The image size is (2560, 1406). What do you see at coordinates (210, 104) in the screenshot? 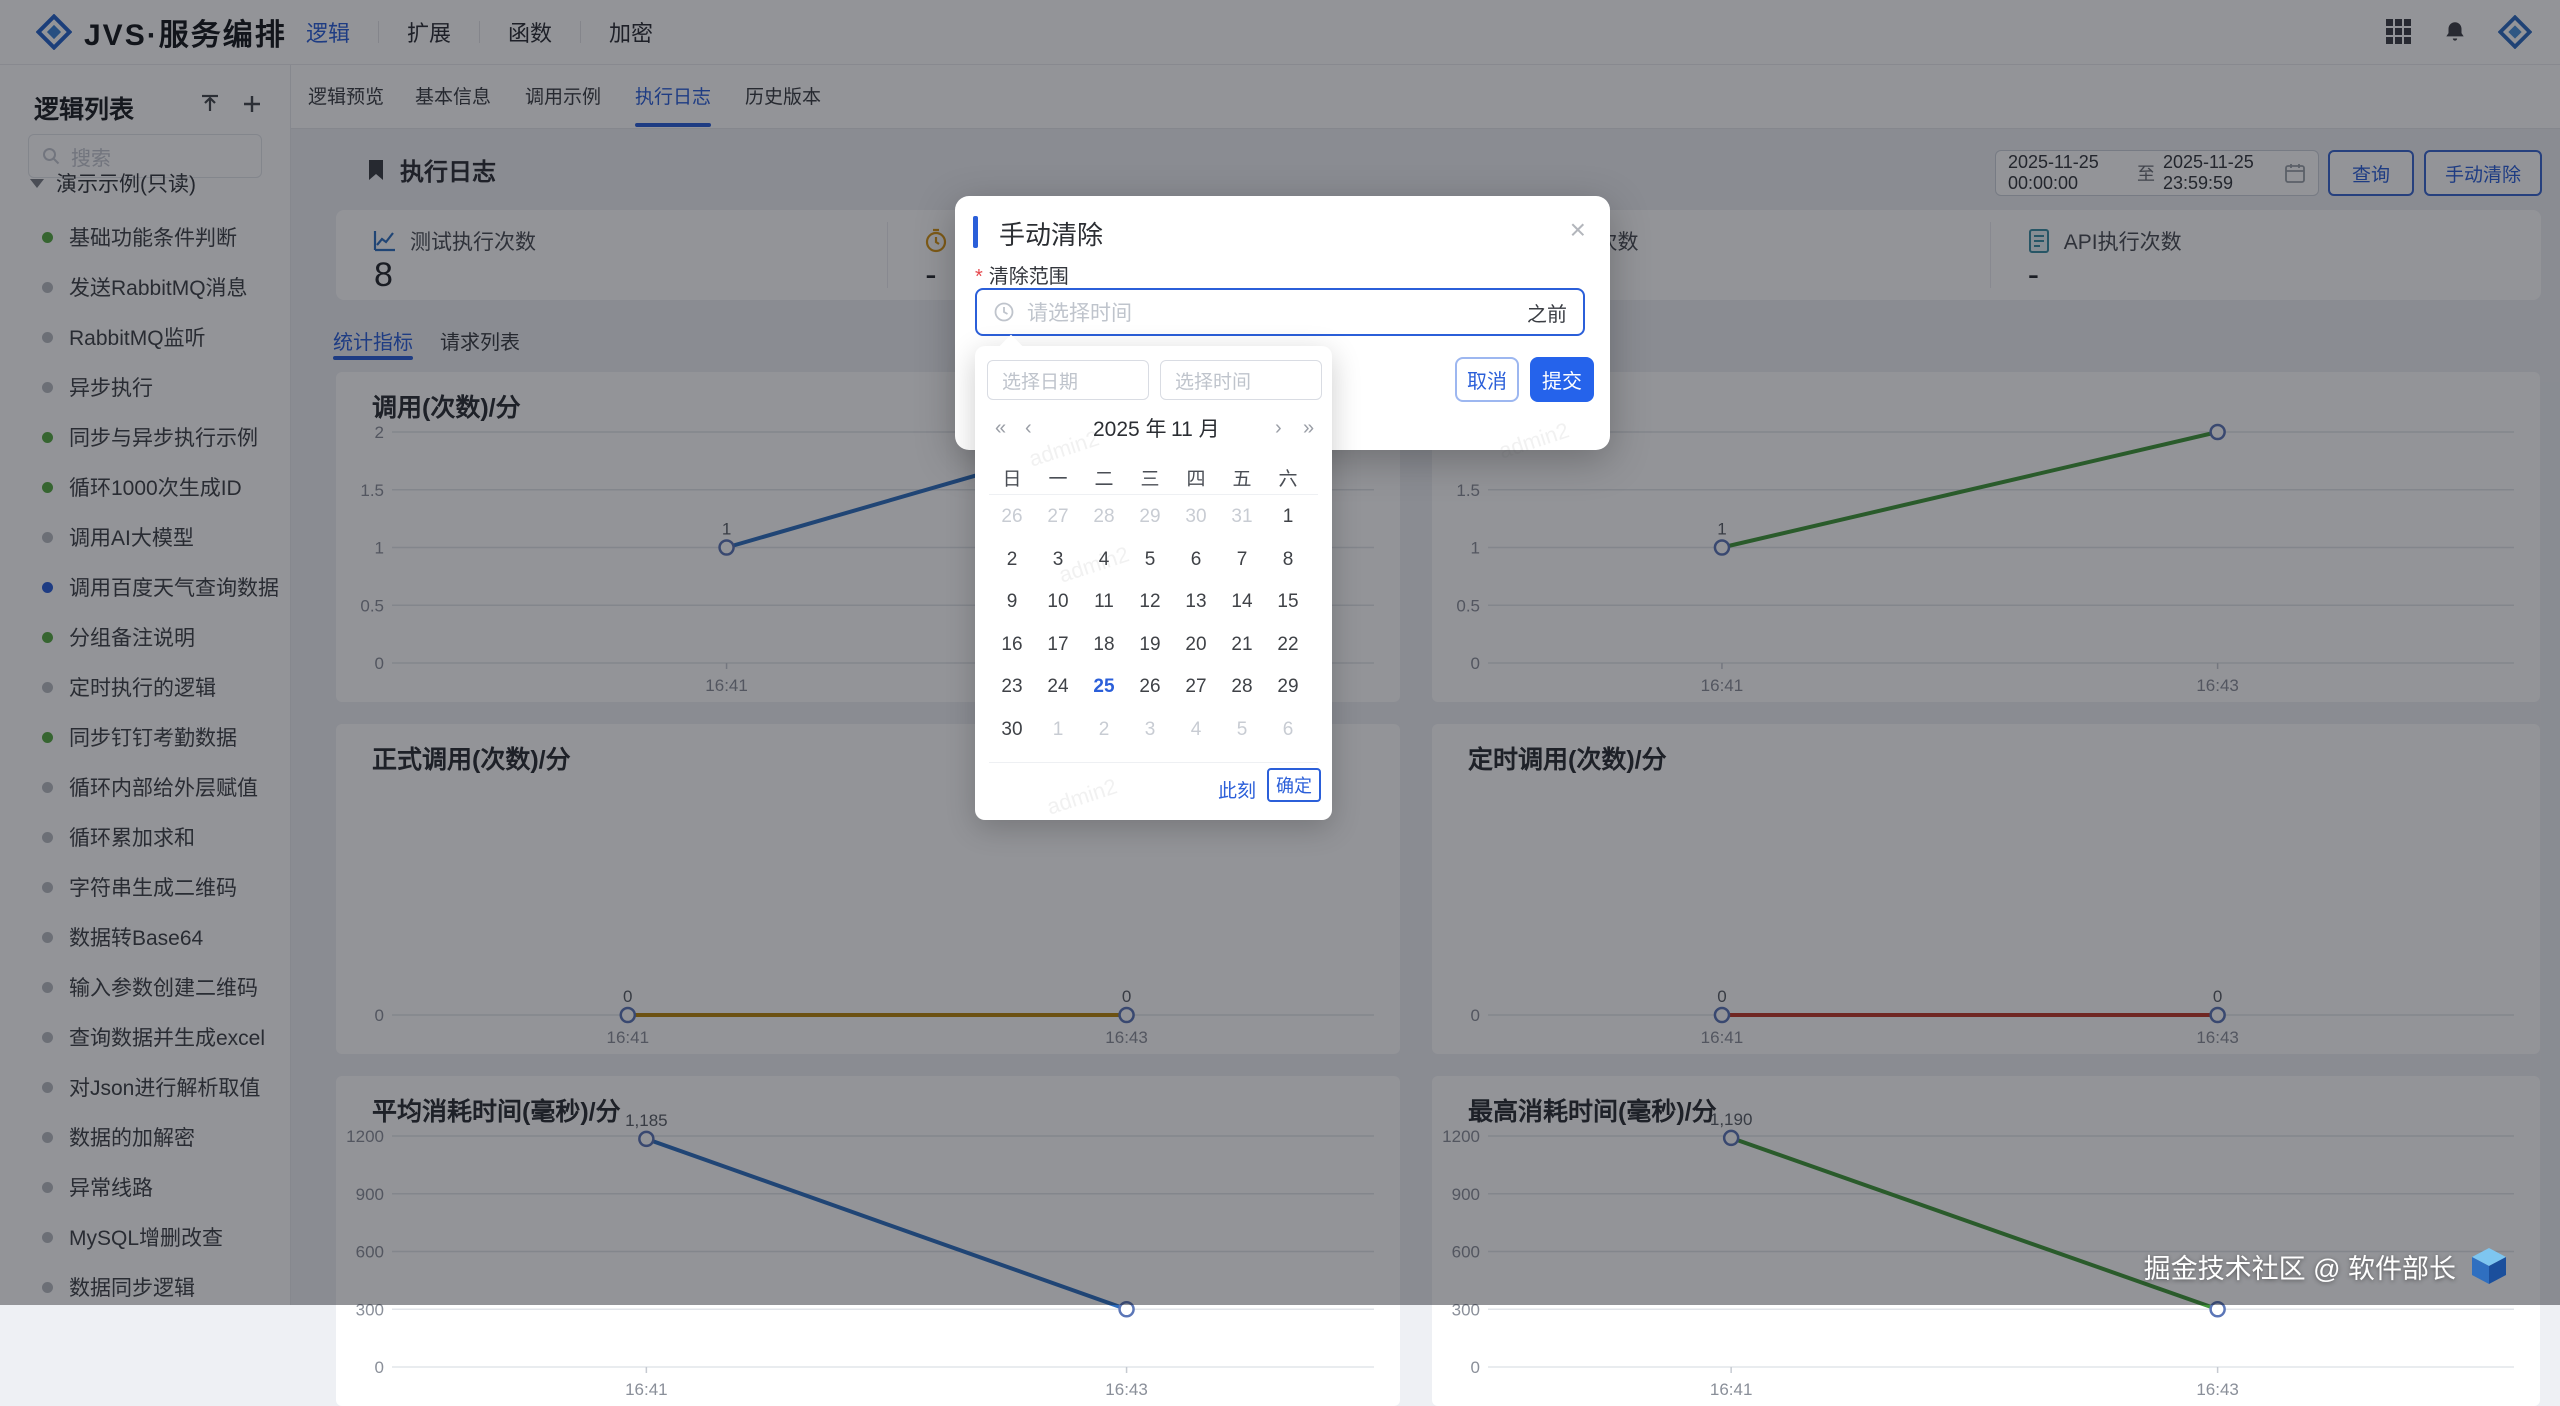
I see `import-icon` at bounding box center [210, 104].